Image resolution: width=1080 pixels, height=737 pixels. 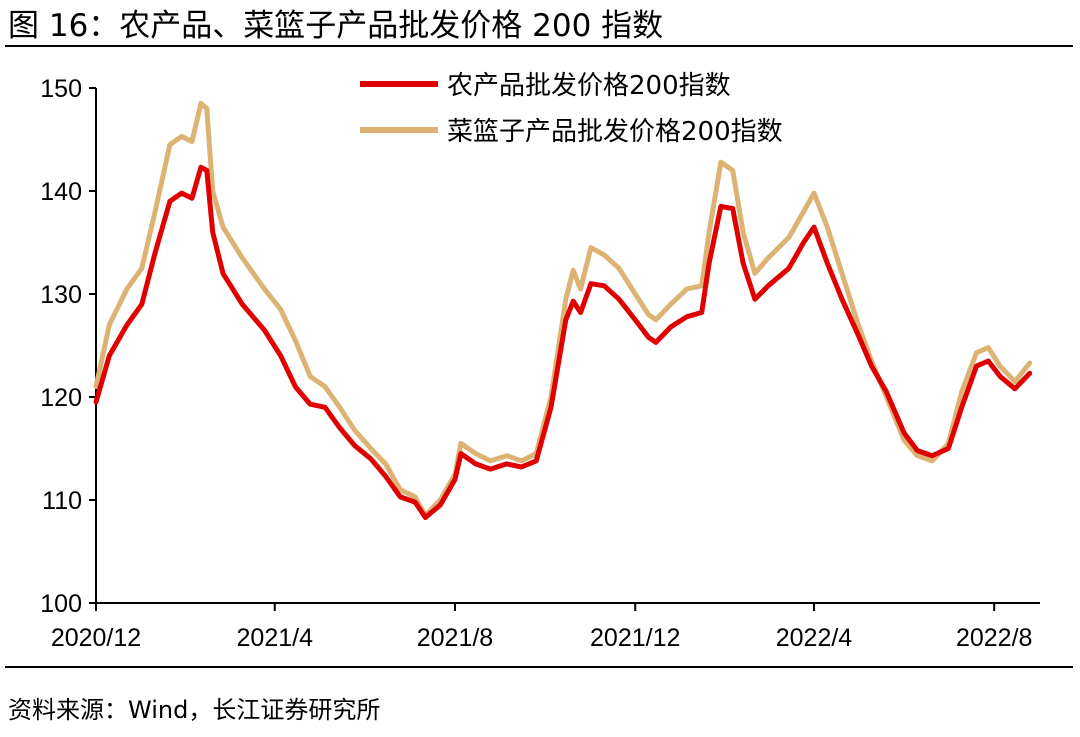 What do you see at coordinates (61, 192) in the screenshot?
I see `y-tick-label: 140` at bounding box center [61, 192].